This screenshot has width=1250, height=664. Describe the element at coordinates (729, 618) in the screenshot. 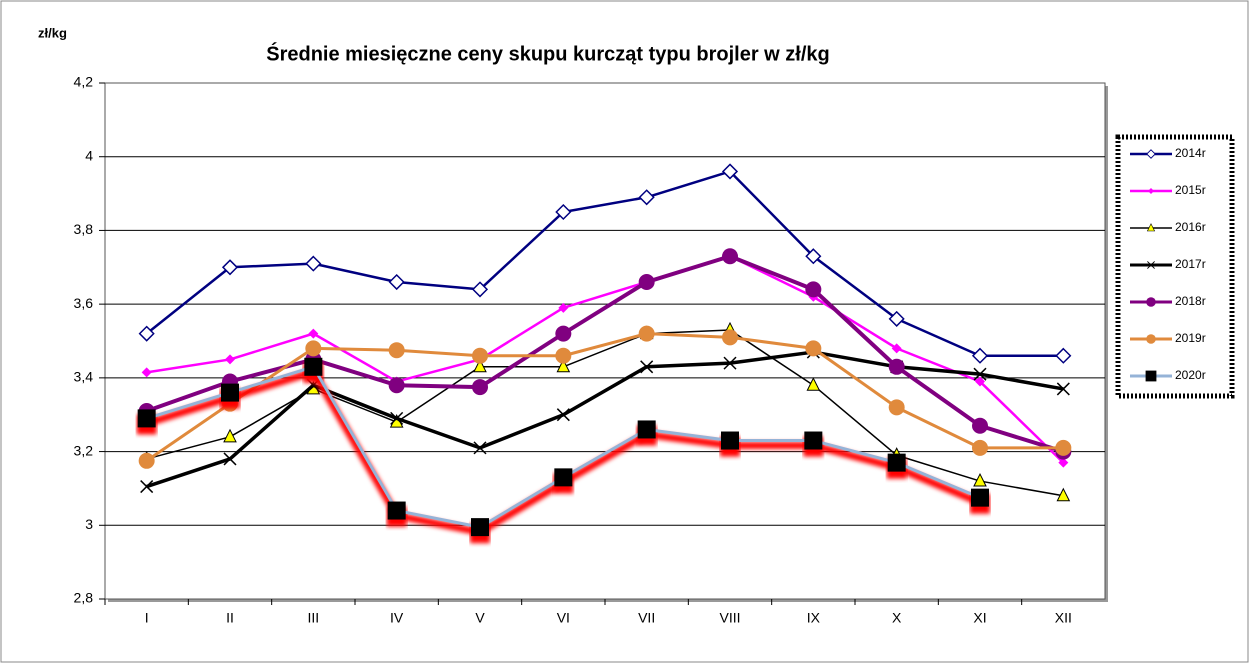

I see `x-tick-label: VIII` at that location.